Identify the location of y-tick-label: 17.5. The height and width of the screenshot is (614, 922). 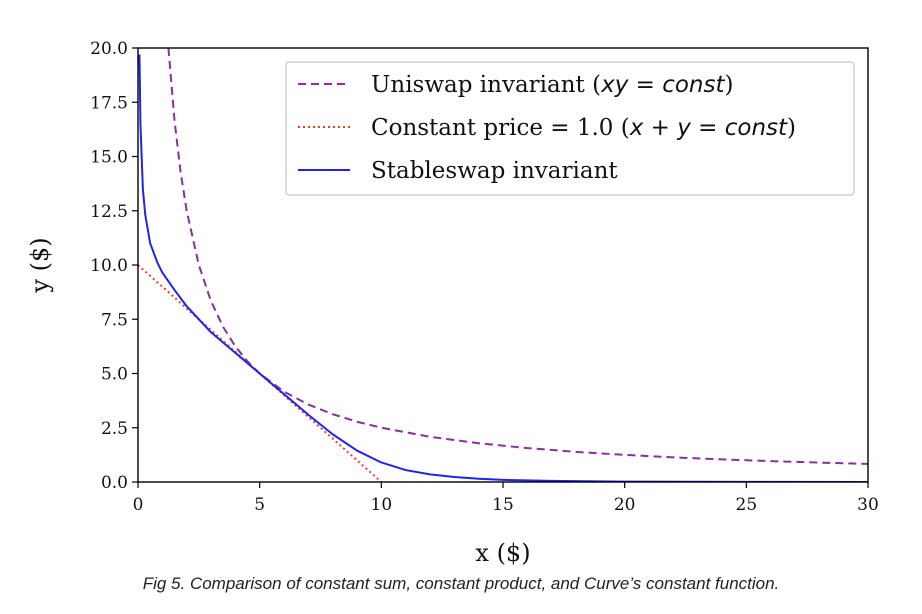
(109, 103).